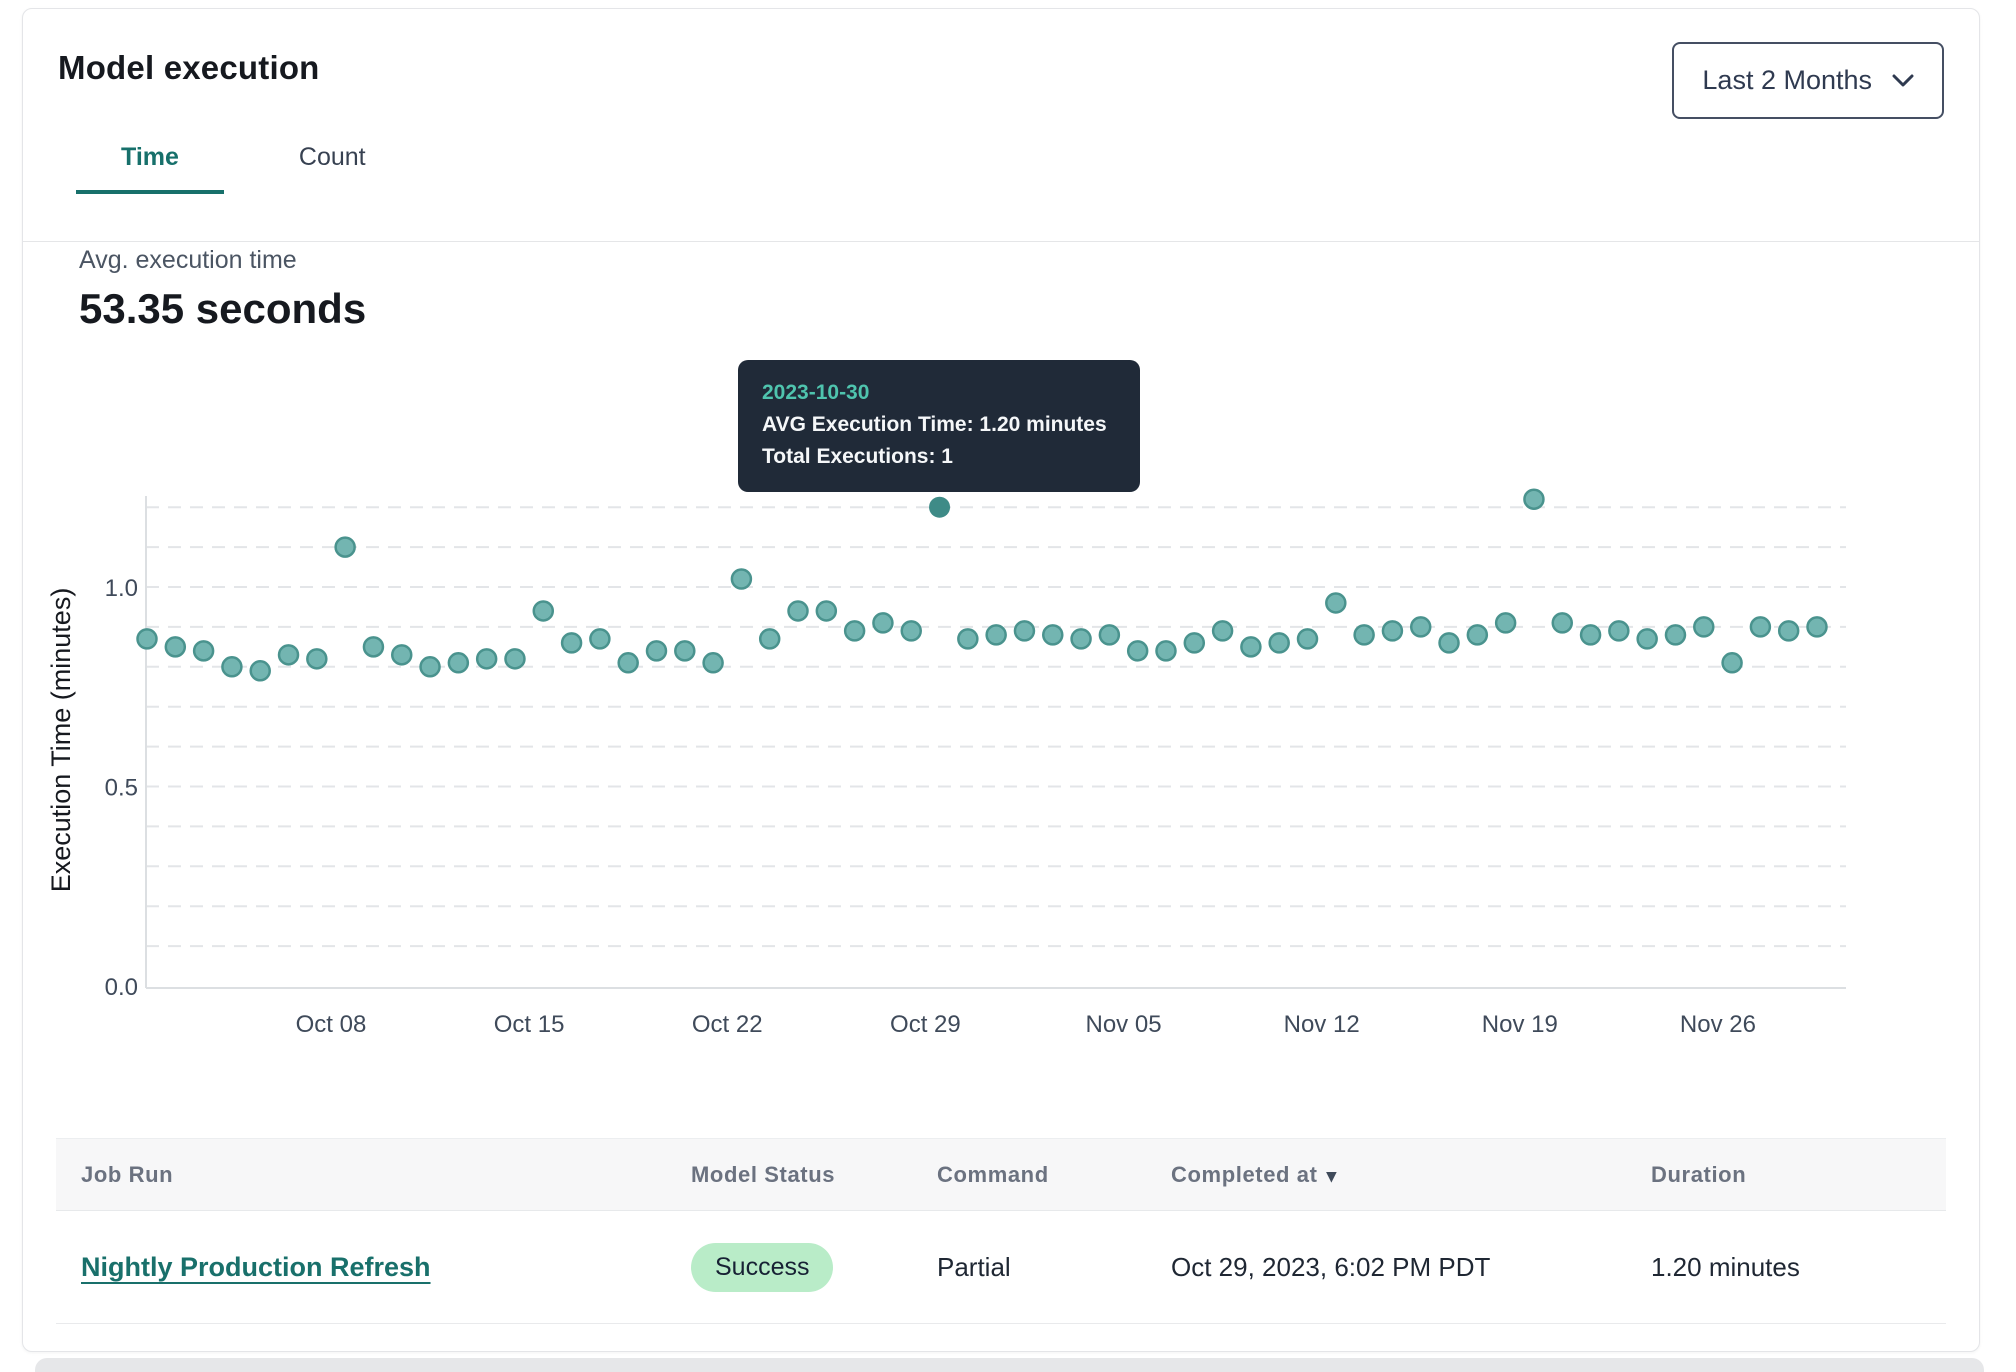 This screenshot has width=2016, height=1372. Describe the element at coordinates (121, 987) in the screenshot. I see `y-tick-label: 0.0` at that location.